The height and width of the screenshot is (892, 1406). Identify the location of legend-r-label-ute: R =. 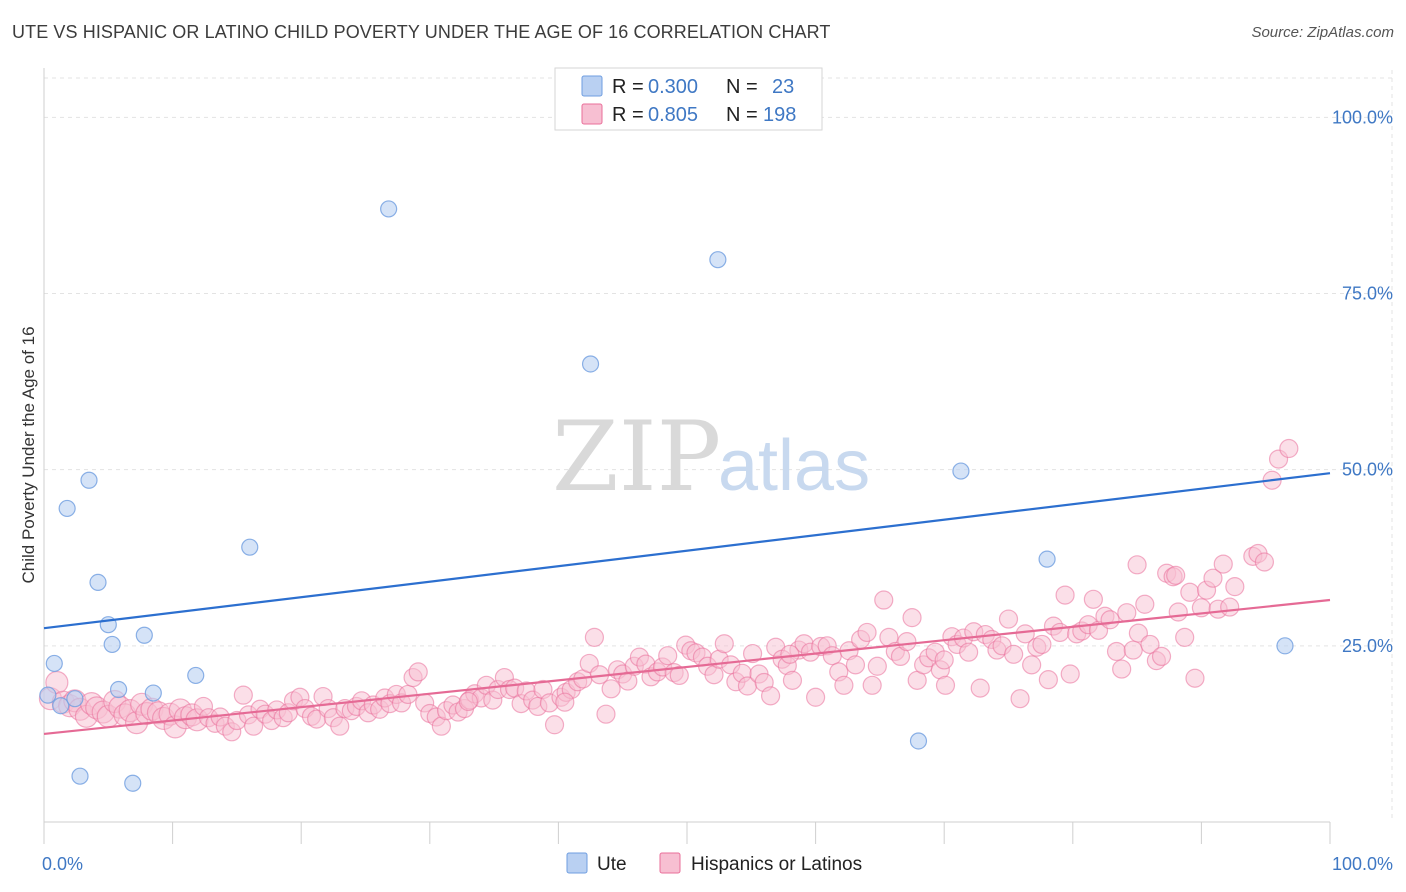
(628, 87).